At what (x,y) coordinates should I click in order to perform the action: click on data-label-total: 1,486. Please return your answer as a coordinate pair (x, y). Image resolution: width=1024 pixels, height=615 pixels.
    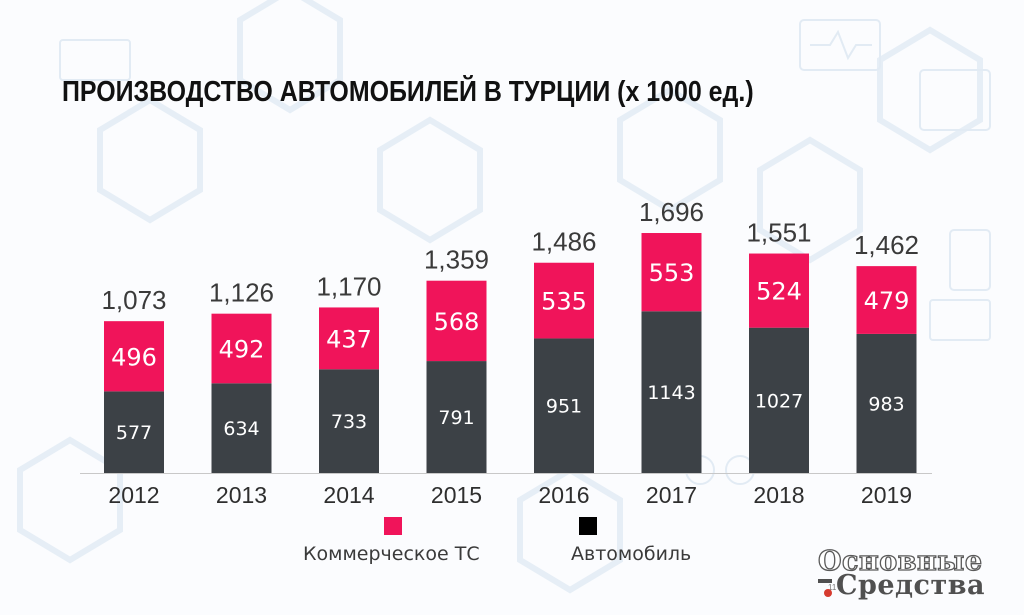
    Looking at the image, I should click on (563, 242).